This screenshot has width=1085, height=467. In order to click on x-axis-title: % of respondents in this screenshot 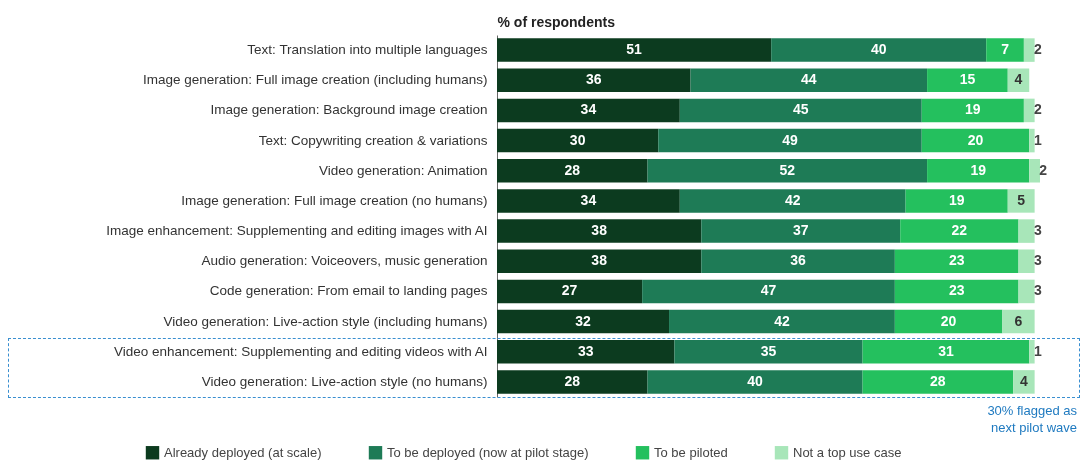, I will do `click(556, 21)`.